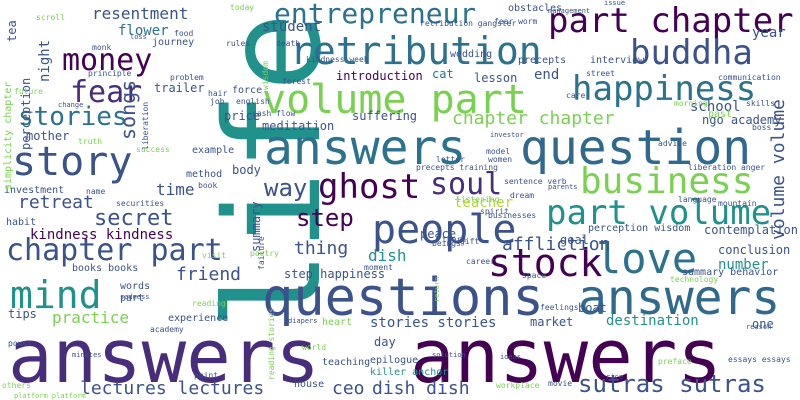 Image resolution: width=800 pixels, height=400 pixels. Describe the element at coordinates (480, 261) in the screenshot. I see `word-career: career` at that location.